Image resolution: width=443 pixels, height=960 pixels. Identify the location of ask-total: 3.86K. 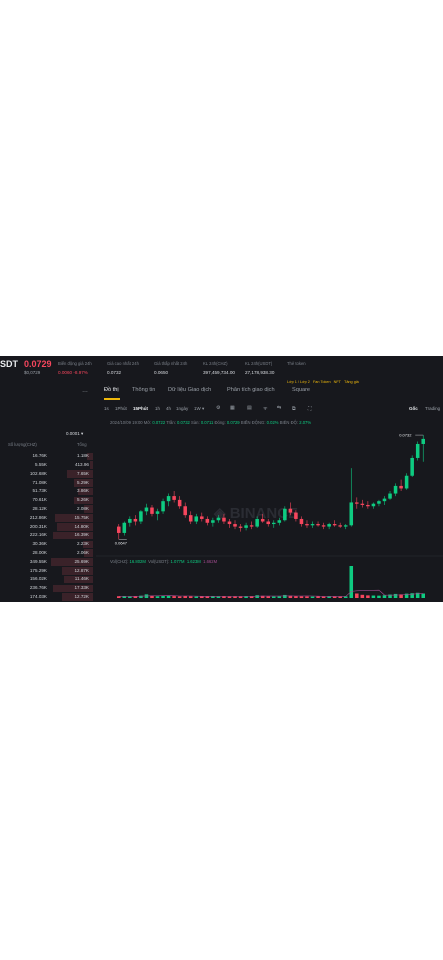
(82, 491).